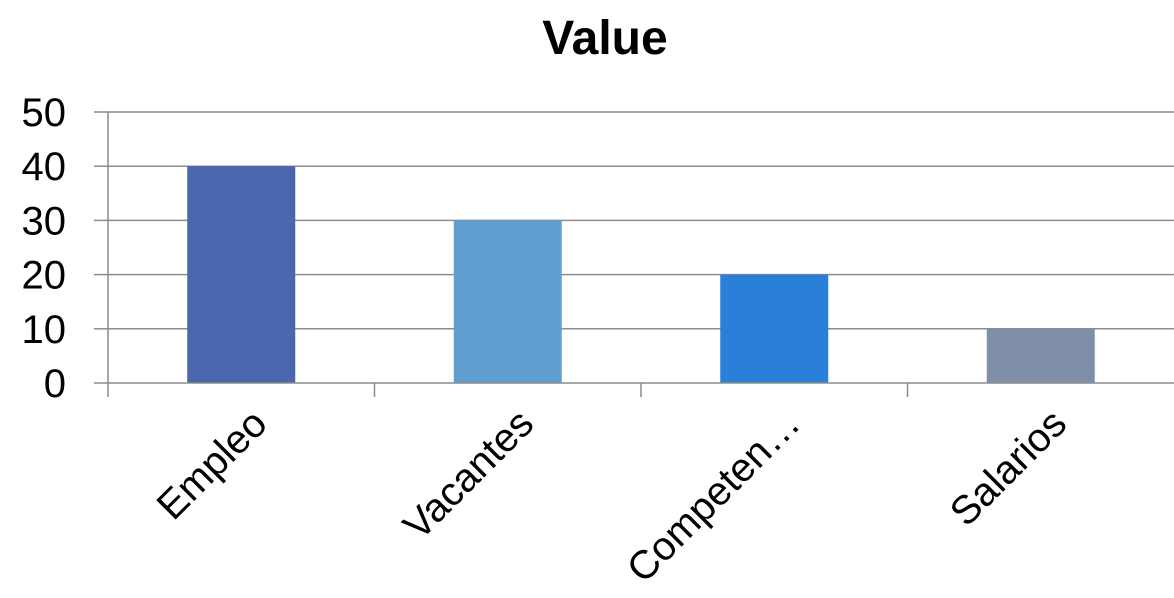  Describe the element at coordinates (44, 276) in the screenshot. I see `y-tick-label: 20` at that location.